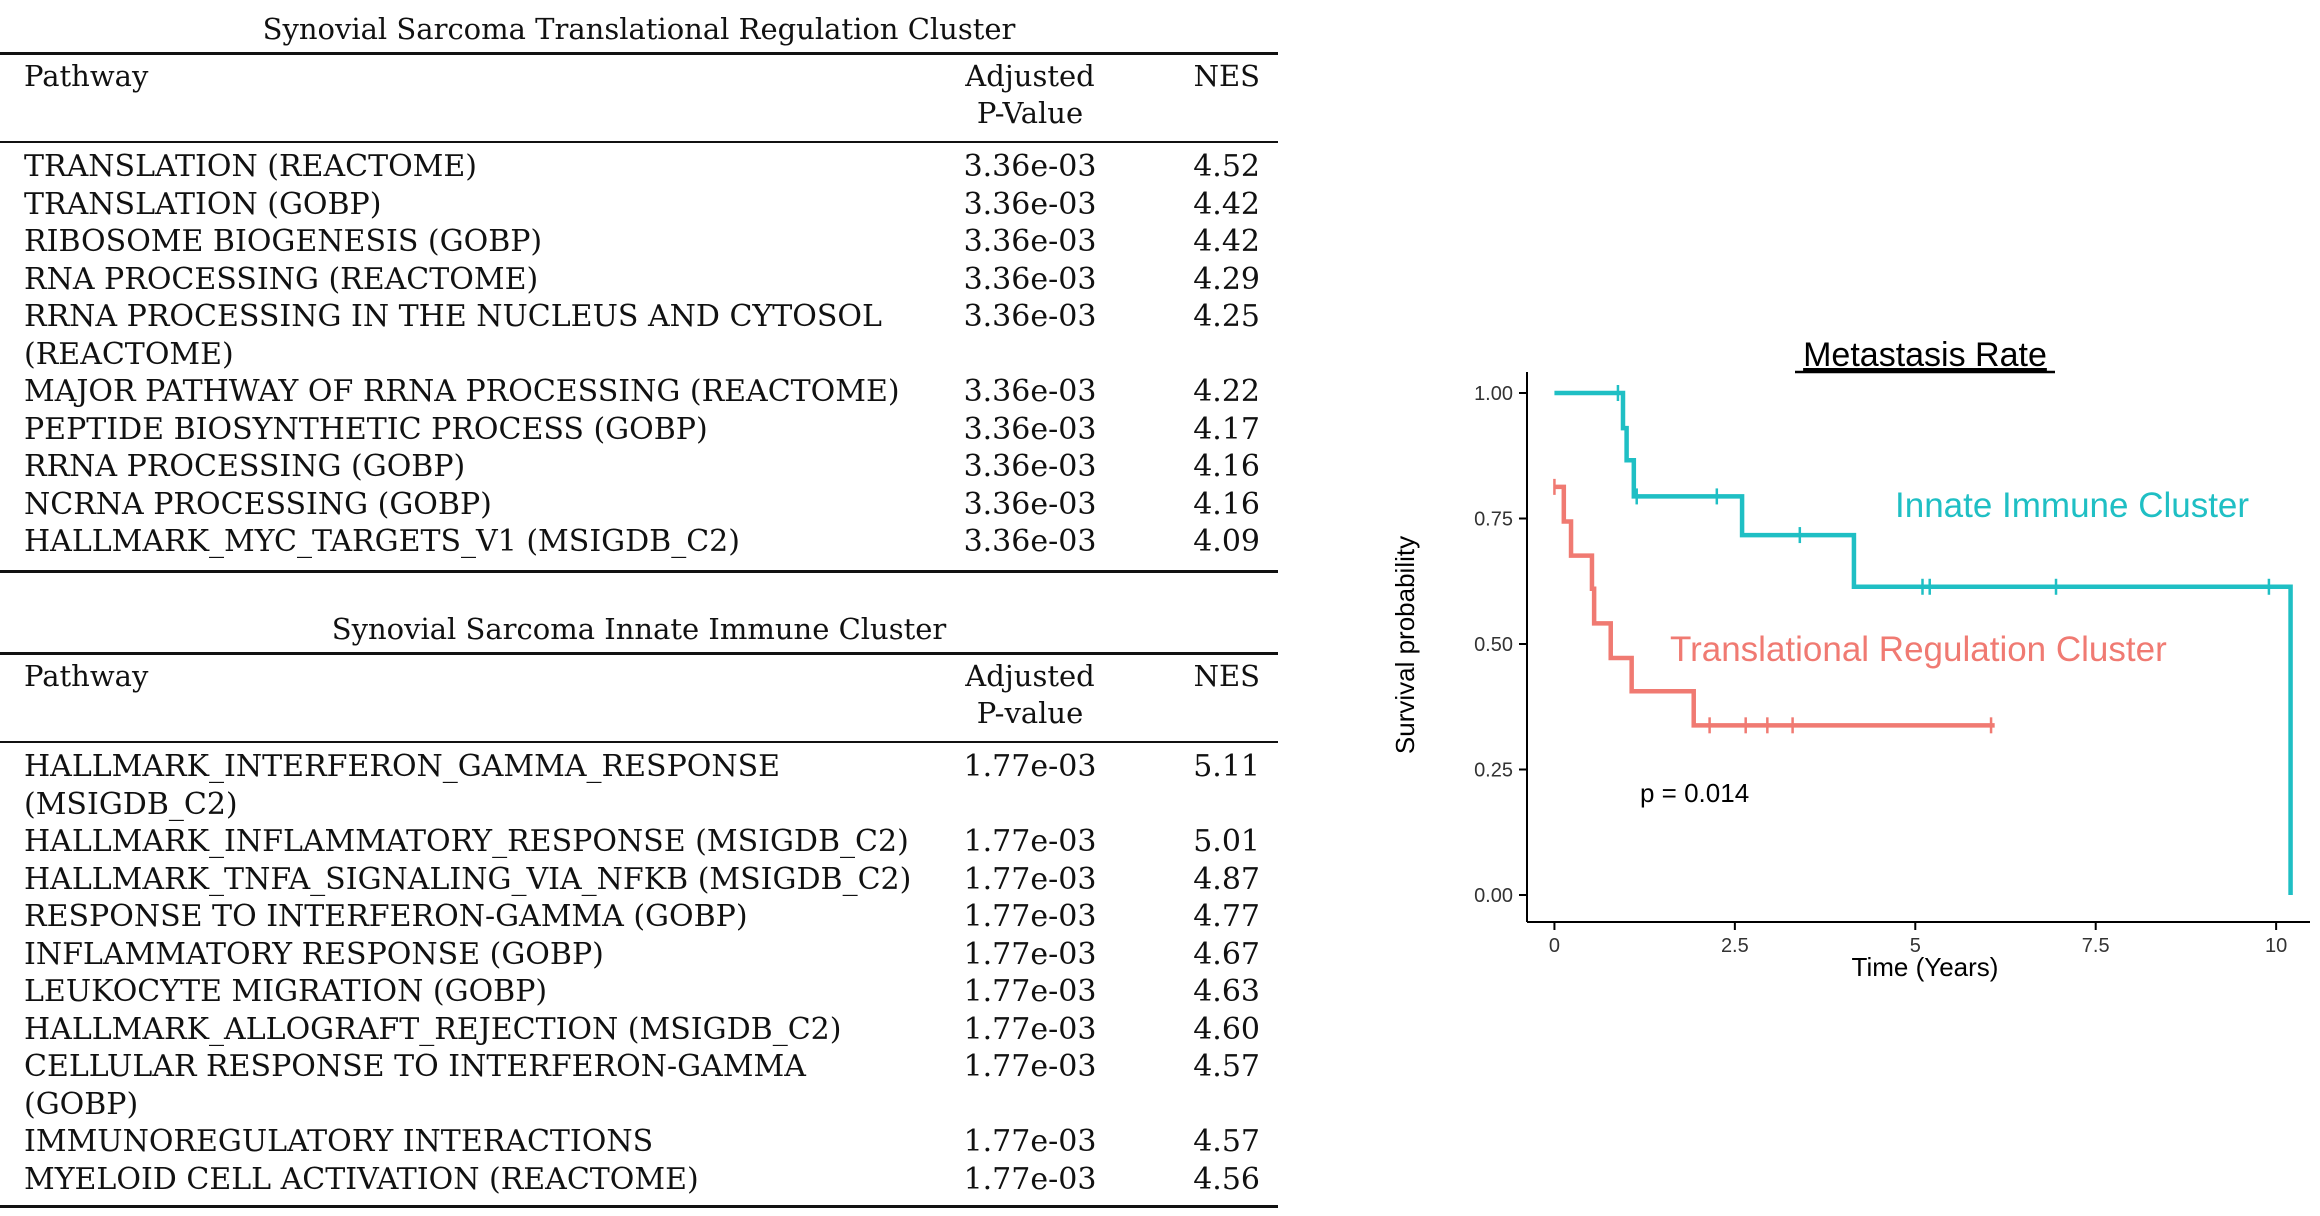 Image resolution: width=2320 pixels, height=1216 pixels. I want to click on table-cell-pathway-cont: (GOBP), so click(81, 1104).